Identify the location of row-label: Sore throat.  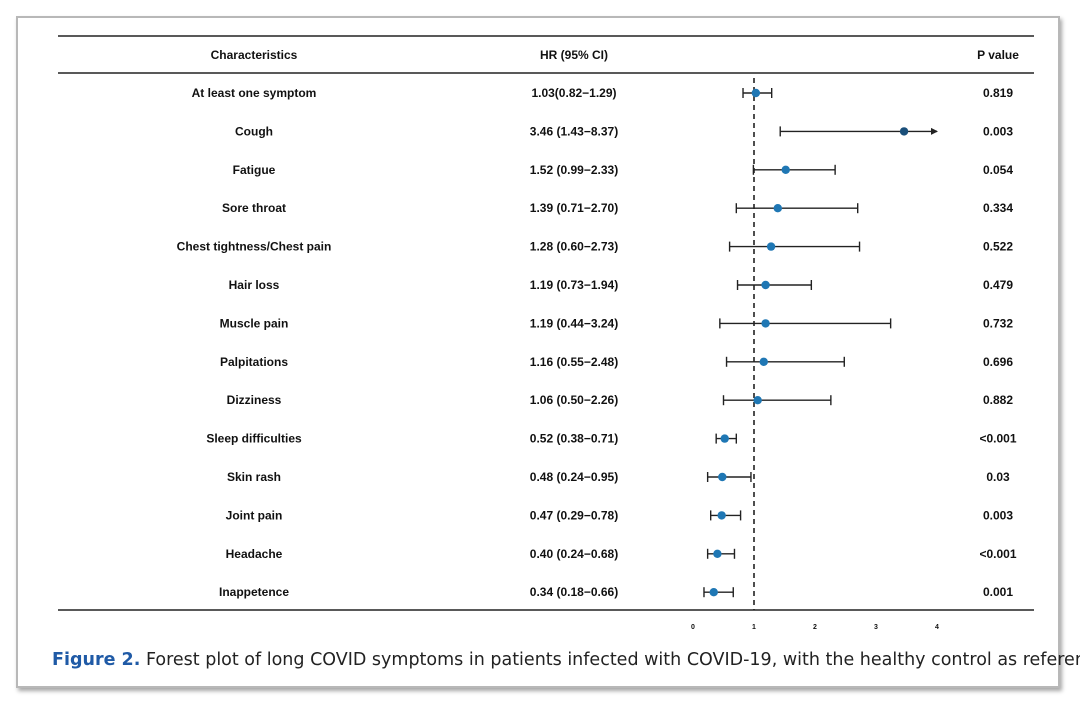
(254, 208).